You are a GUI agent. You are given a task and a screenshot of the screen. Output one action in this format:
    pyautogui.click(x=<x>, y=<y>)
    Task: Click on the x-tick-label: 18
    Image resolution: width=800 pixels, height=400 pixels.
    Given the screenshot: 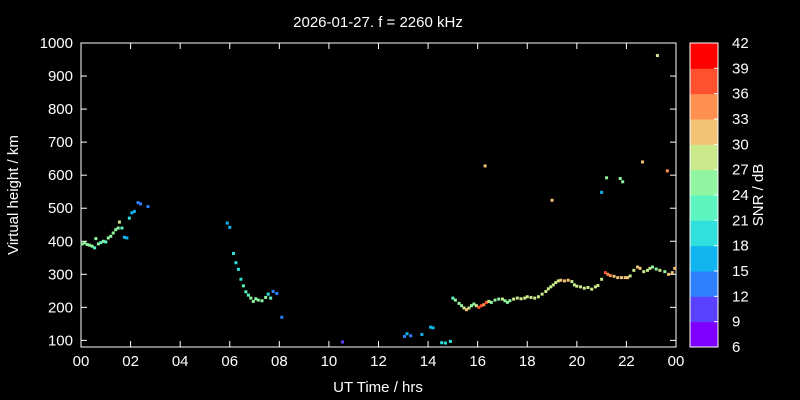 What is the action you would take?
    pyautogui.click(x=527, y=361)
    